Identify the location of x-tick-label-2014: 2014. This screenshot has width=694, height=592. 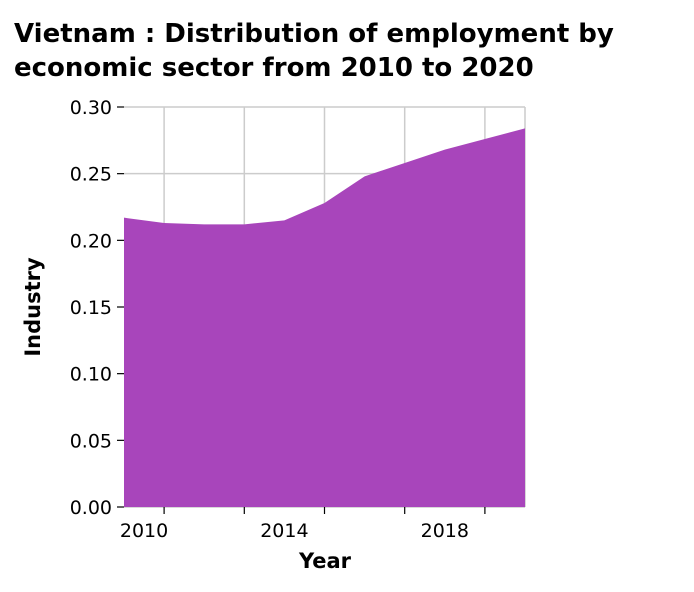
(284, 531).